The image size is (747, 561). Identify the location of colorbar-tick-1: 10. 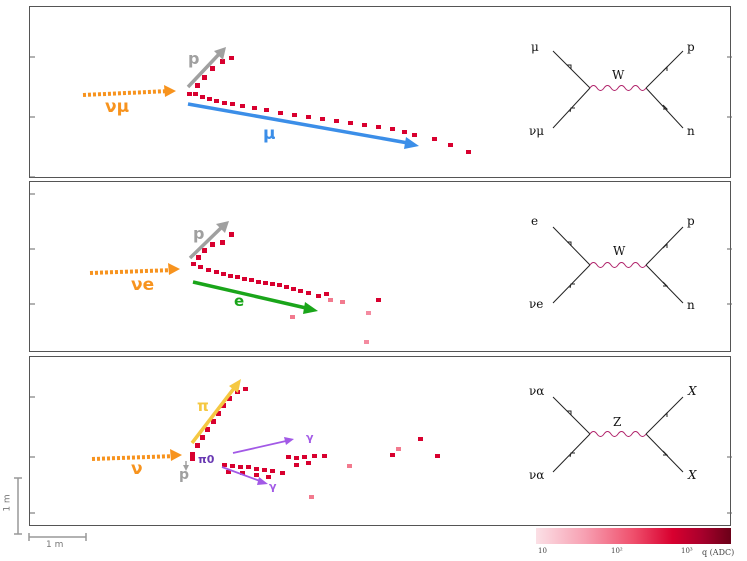
(542, 551).